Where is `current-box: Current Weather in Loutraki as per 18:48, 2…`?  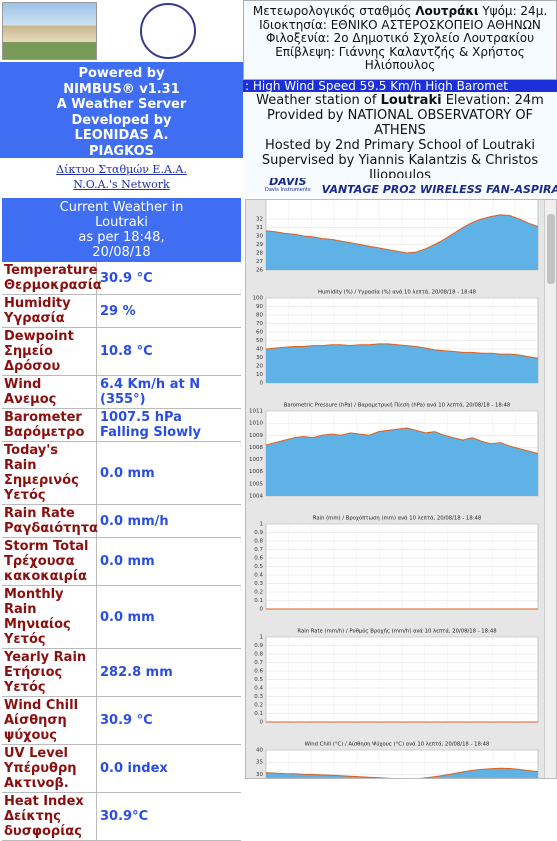
current-box: Current Weather in Loutraki as per 18:48, 2… is located at coordinates (121, 230).